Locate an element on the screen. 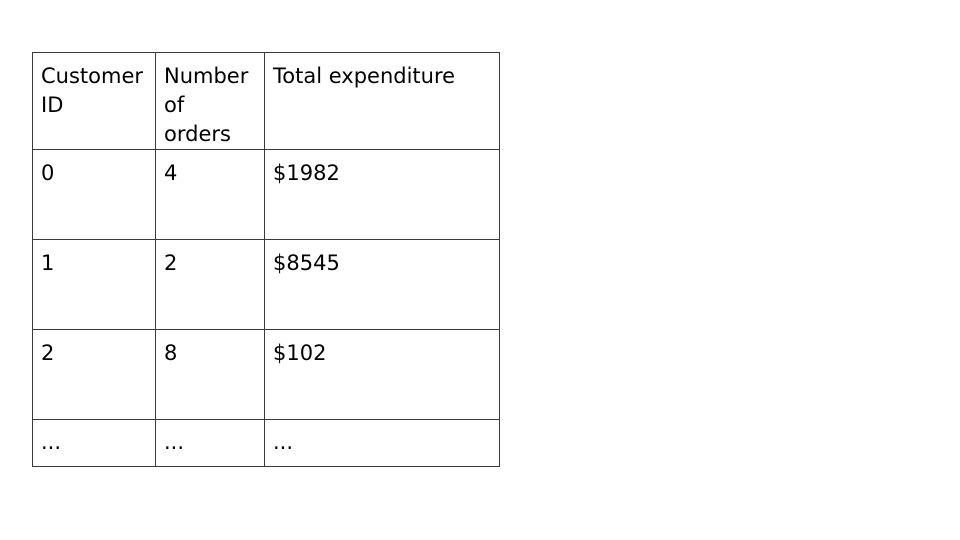 Image resolution: width=960 pixels, height=540 pixels. header-total-expenditure: Total expenditure is located at coordinates (382, 101).